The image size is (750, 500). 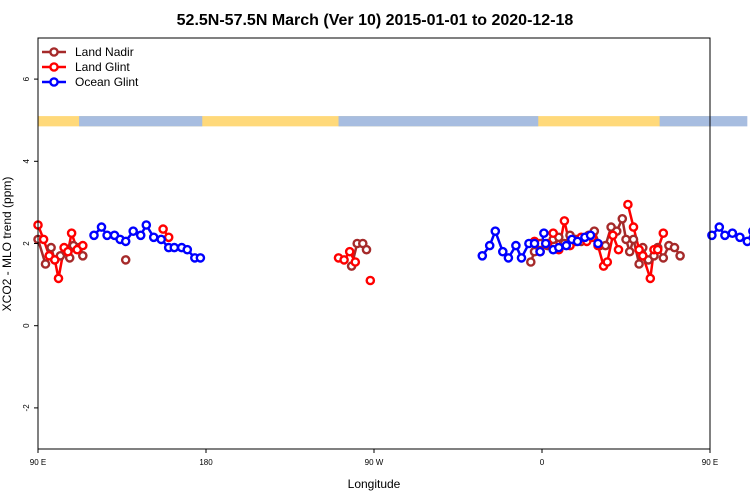 I want to click on y-tick-label: -2, so click(x=26, y=408).